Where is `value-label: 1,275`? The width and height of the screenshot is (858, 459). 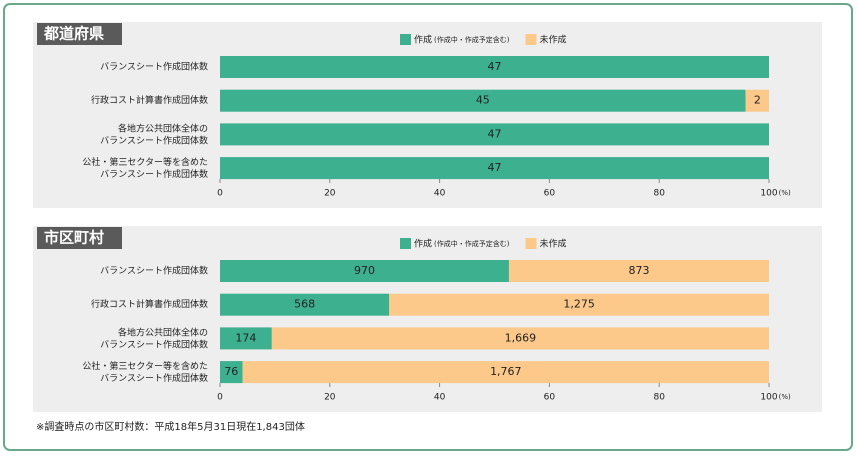 value-label: 1,275 is located at coordinates (579, 304).